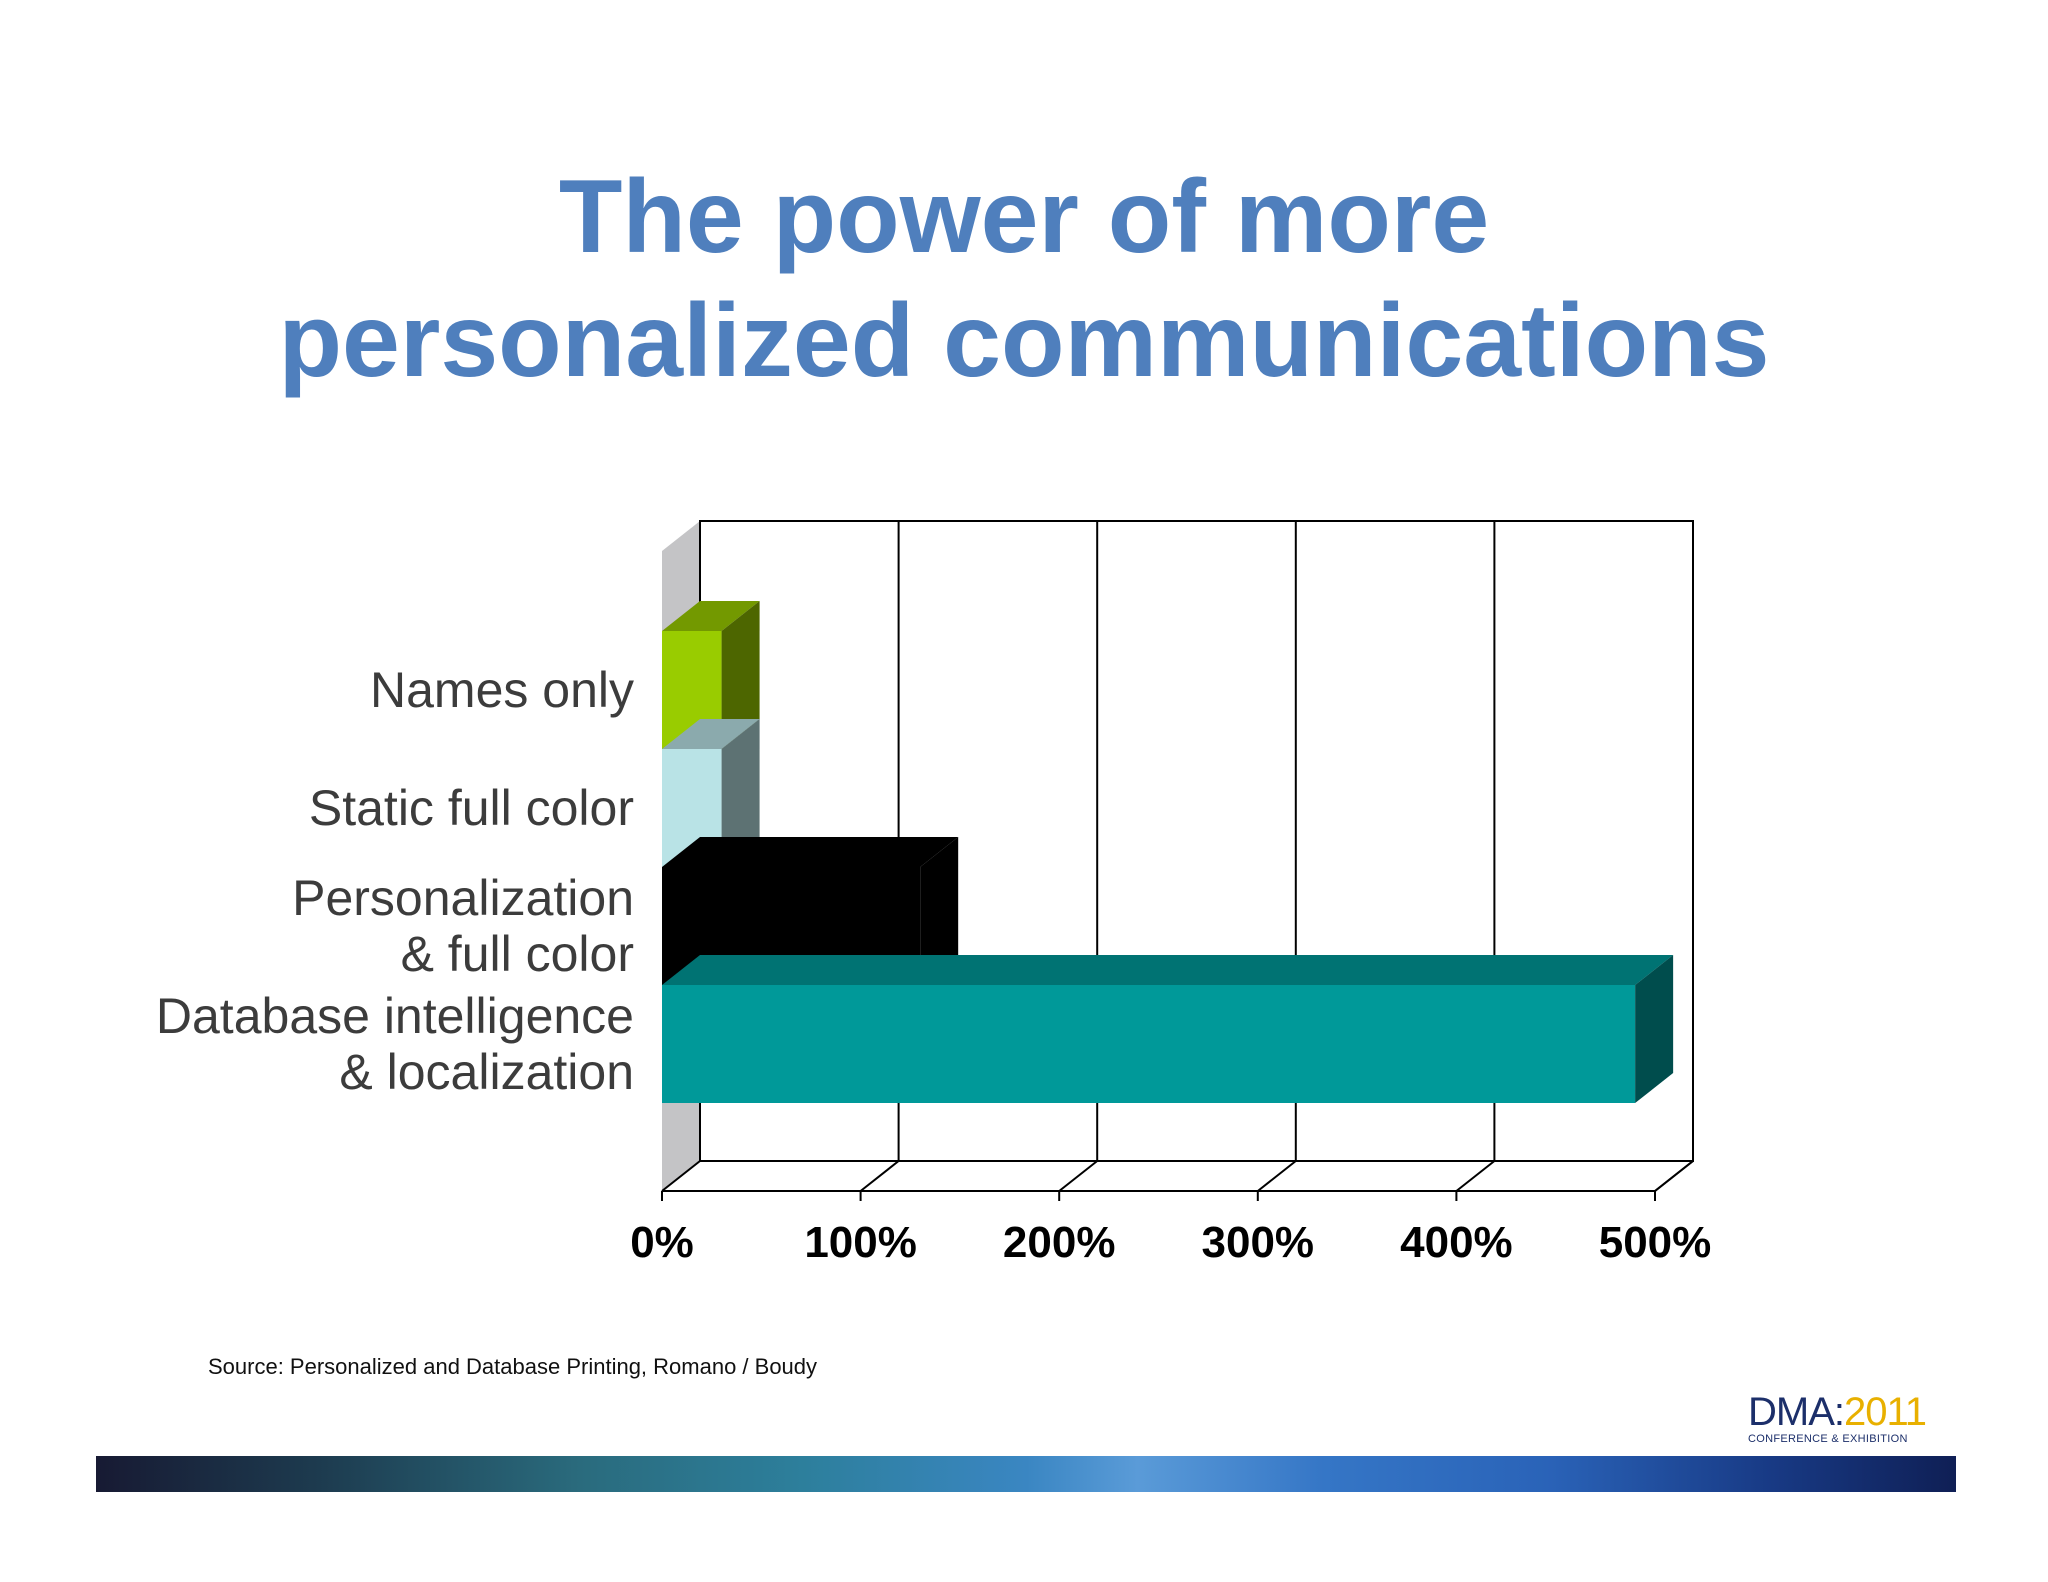  What do you see at coordinates (662, 1242) in the screenshot?
I see `x-tick-label: 0%` at bounding box center [662, 1242].